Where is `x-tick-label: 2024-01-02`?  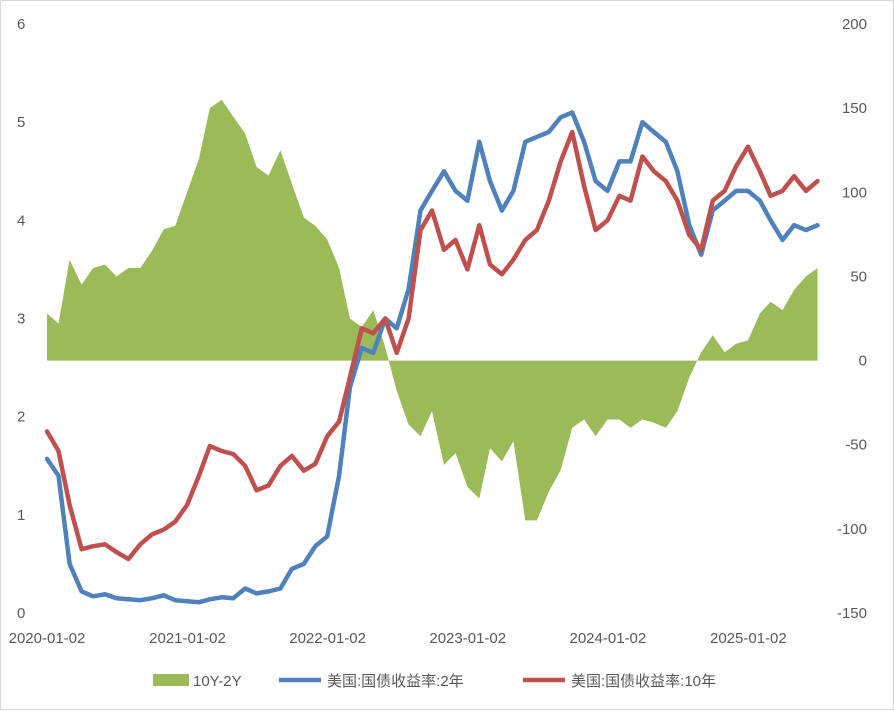
x-tick-label: 2024-01-02 is located at coordinates (608, 638).